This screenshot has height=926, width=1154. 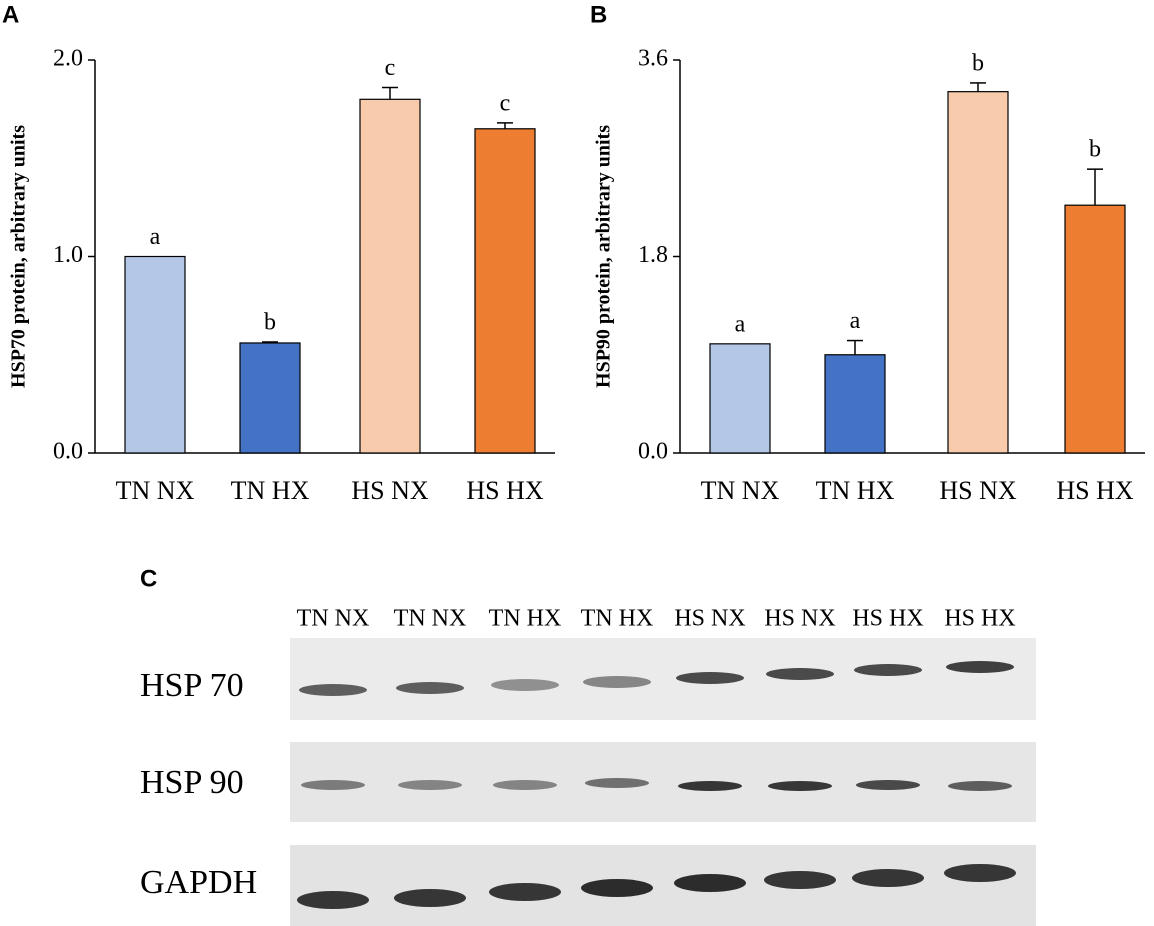 What do you see at coordinates (653, 59) in the screenshot?
I see `y-tick-label: 3.6` at bounding box center [653, 59].